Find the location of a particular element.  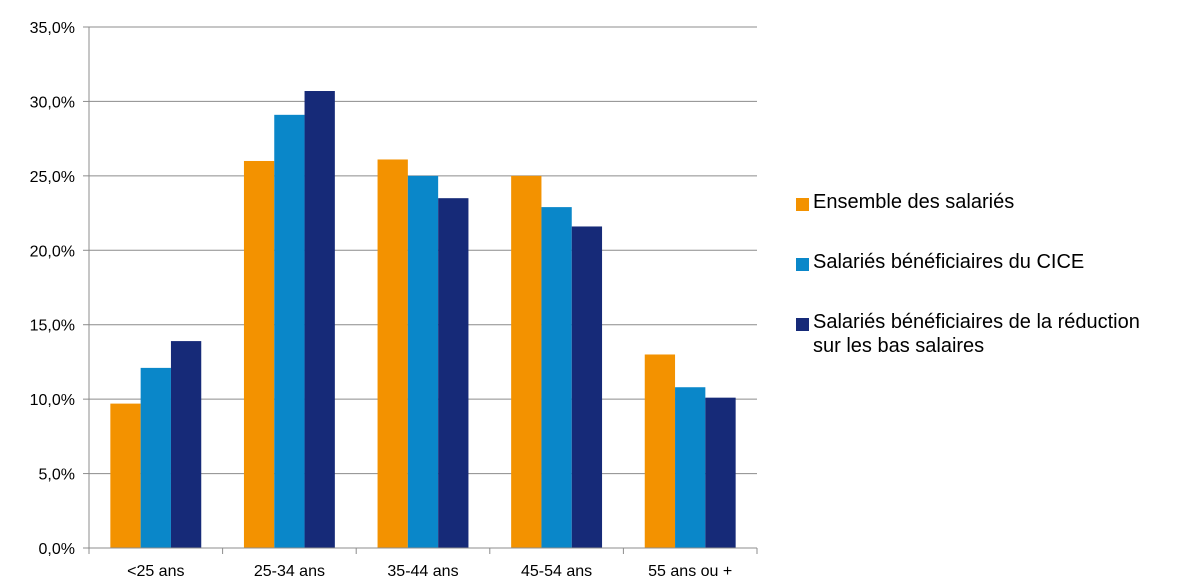

legend-item-ensemble: Ensemble des salariés is located at coordinates (986, 202).